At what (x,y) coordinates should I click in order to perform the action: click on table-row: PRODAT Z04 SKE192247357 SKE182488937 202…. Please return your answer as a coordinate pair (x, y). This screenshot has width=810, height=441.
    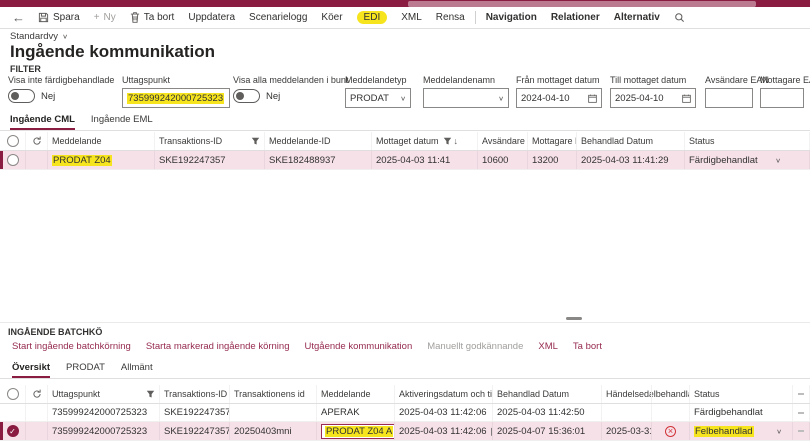
    Looking at the image, I should click on (405, 160).